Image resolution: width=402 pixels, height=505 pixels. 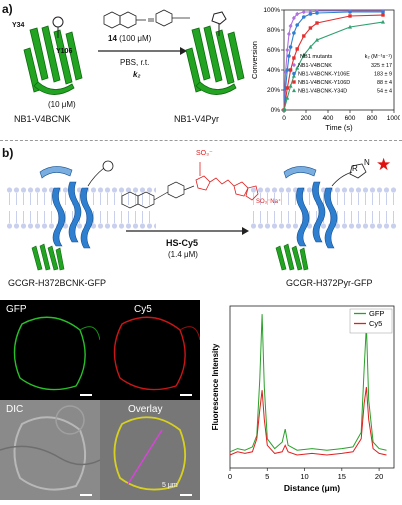 I want to click on protein-concentration: (10 μM), so click(x=62, y=104).